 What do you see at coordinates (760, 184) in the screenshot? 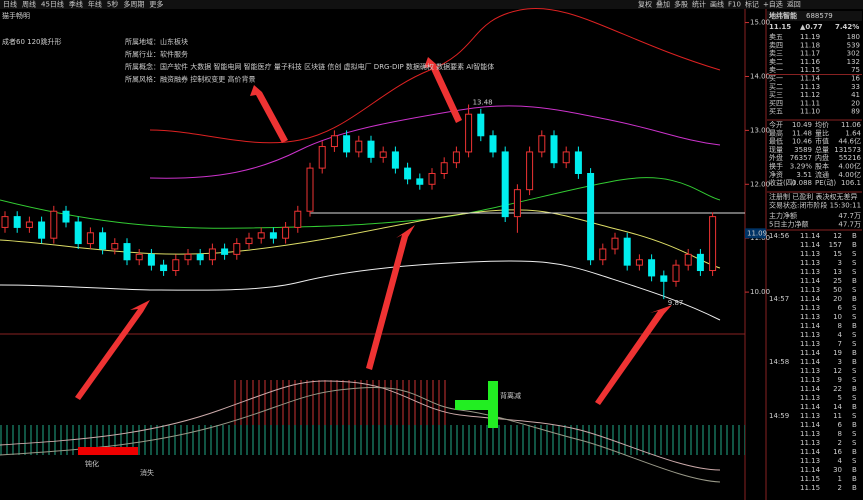
I see `y-tick-label: 12.00` at bounding box center [760, 184].